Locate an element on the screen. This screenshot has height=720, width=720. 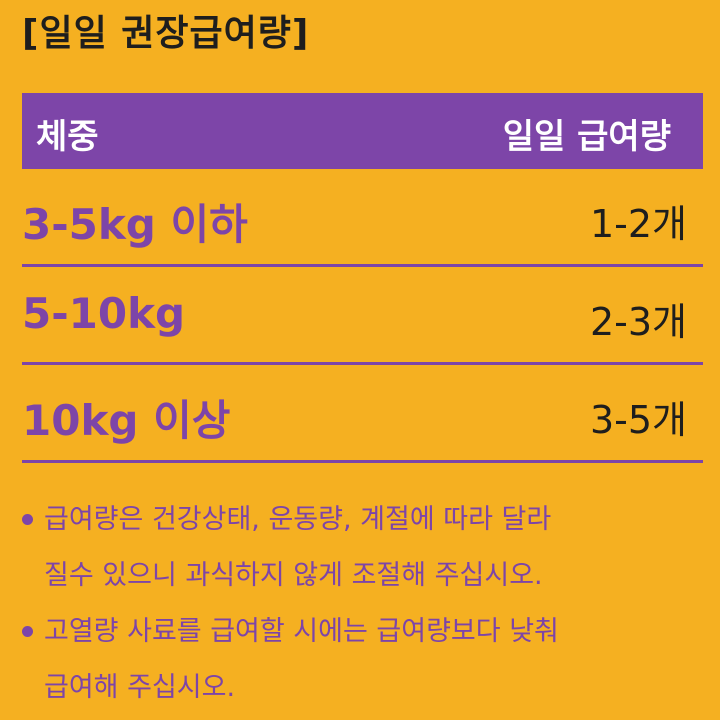
header-weight: 체중 is located at coordinates (67, 137).